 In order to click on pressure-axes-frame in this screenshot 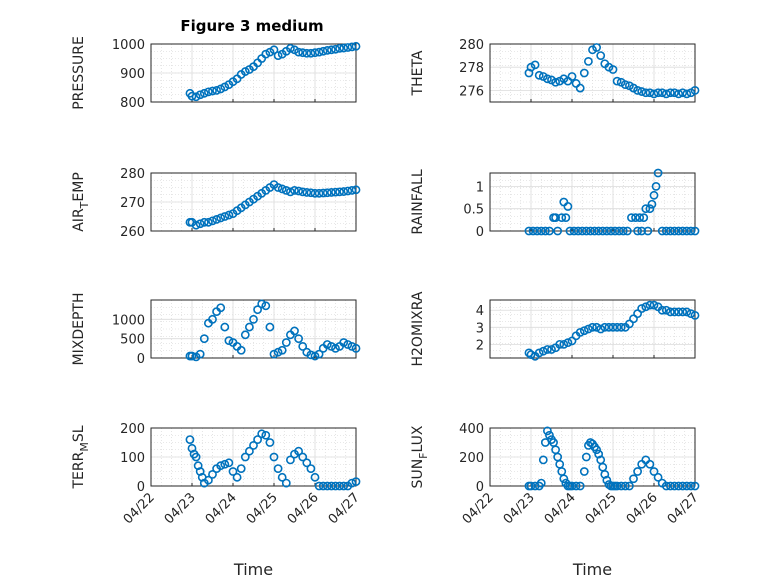, I will do `click(253, 73)`.